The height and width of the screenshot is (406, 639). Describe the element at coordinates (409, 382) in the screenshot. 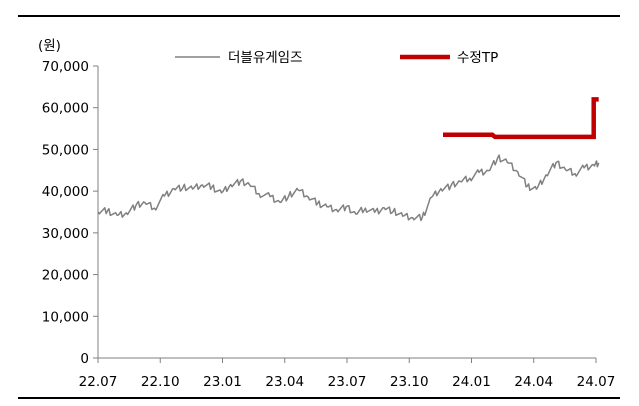

I see `x-tick-label: 23.10` at that location.